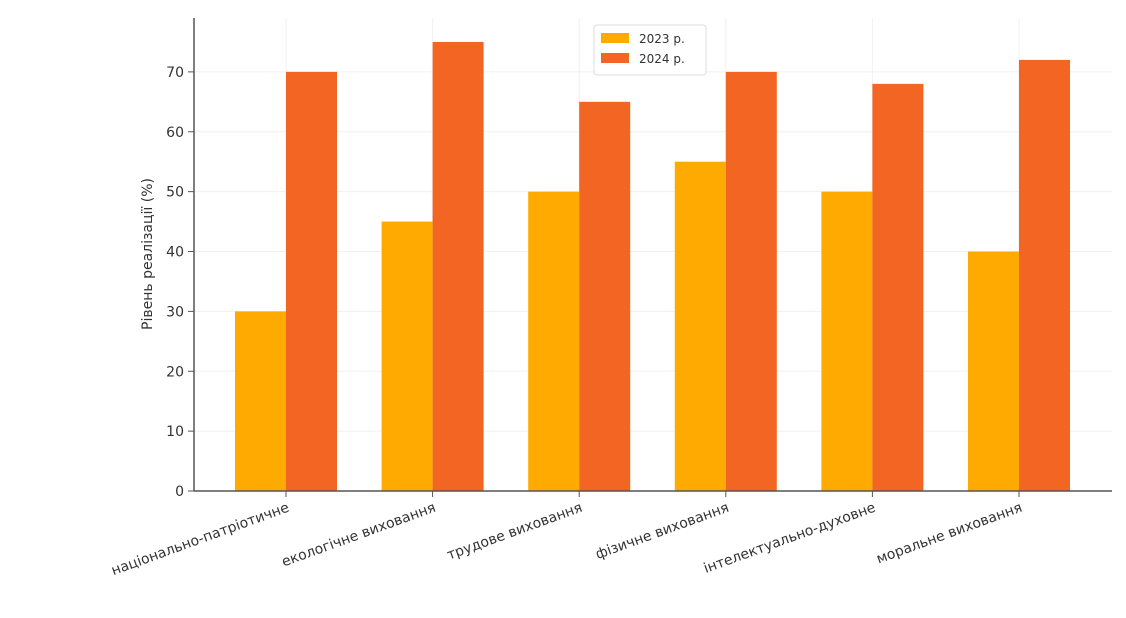  Describe the element at coordinates (175, 312) in the screenshot. I see `y-tick-label: 30` at that location.